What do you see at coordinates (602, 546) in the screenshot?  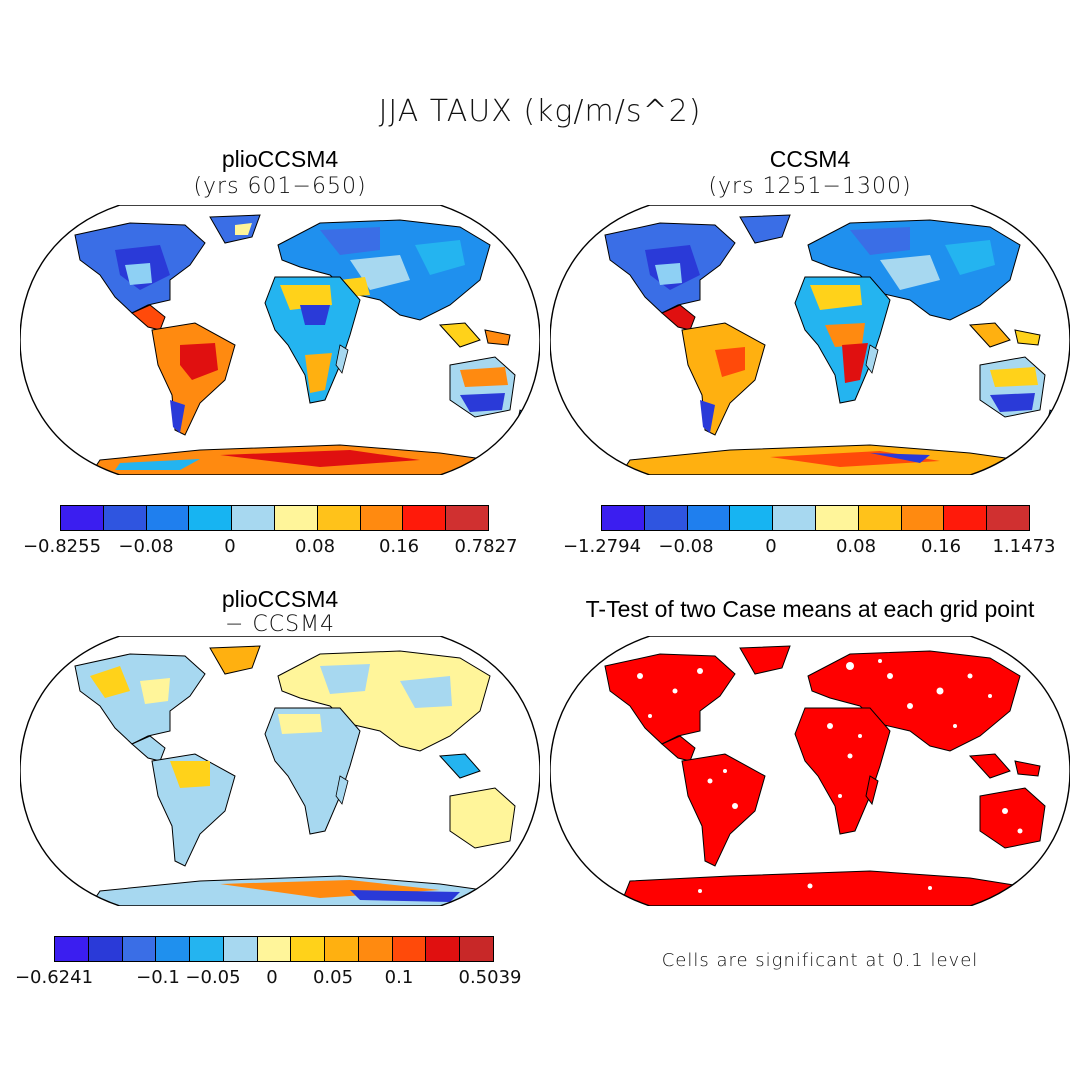 I see `colorbar-ccsm-tick-0: −1.2794` at bounding box center [602, 546].